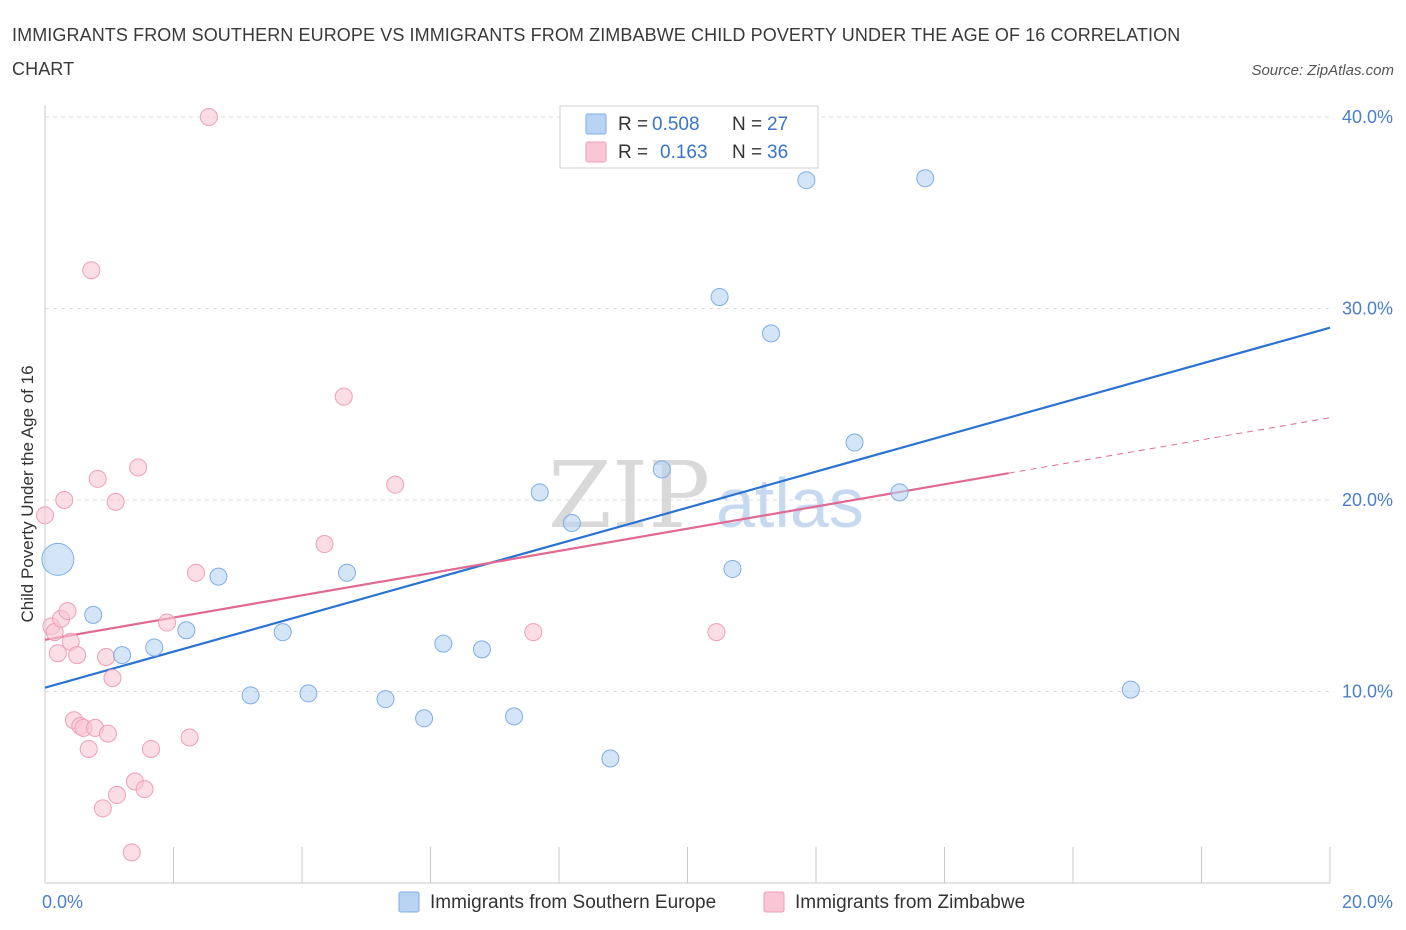 Image resolution: width=1406 pixels, height=930 pixels. Describe the element at coordinates (747, 152) in the screenshot. I see `legend-n-label-2: N =` at that location.